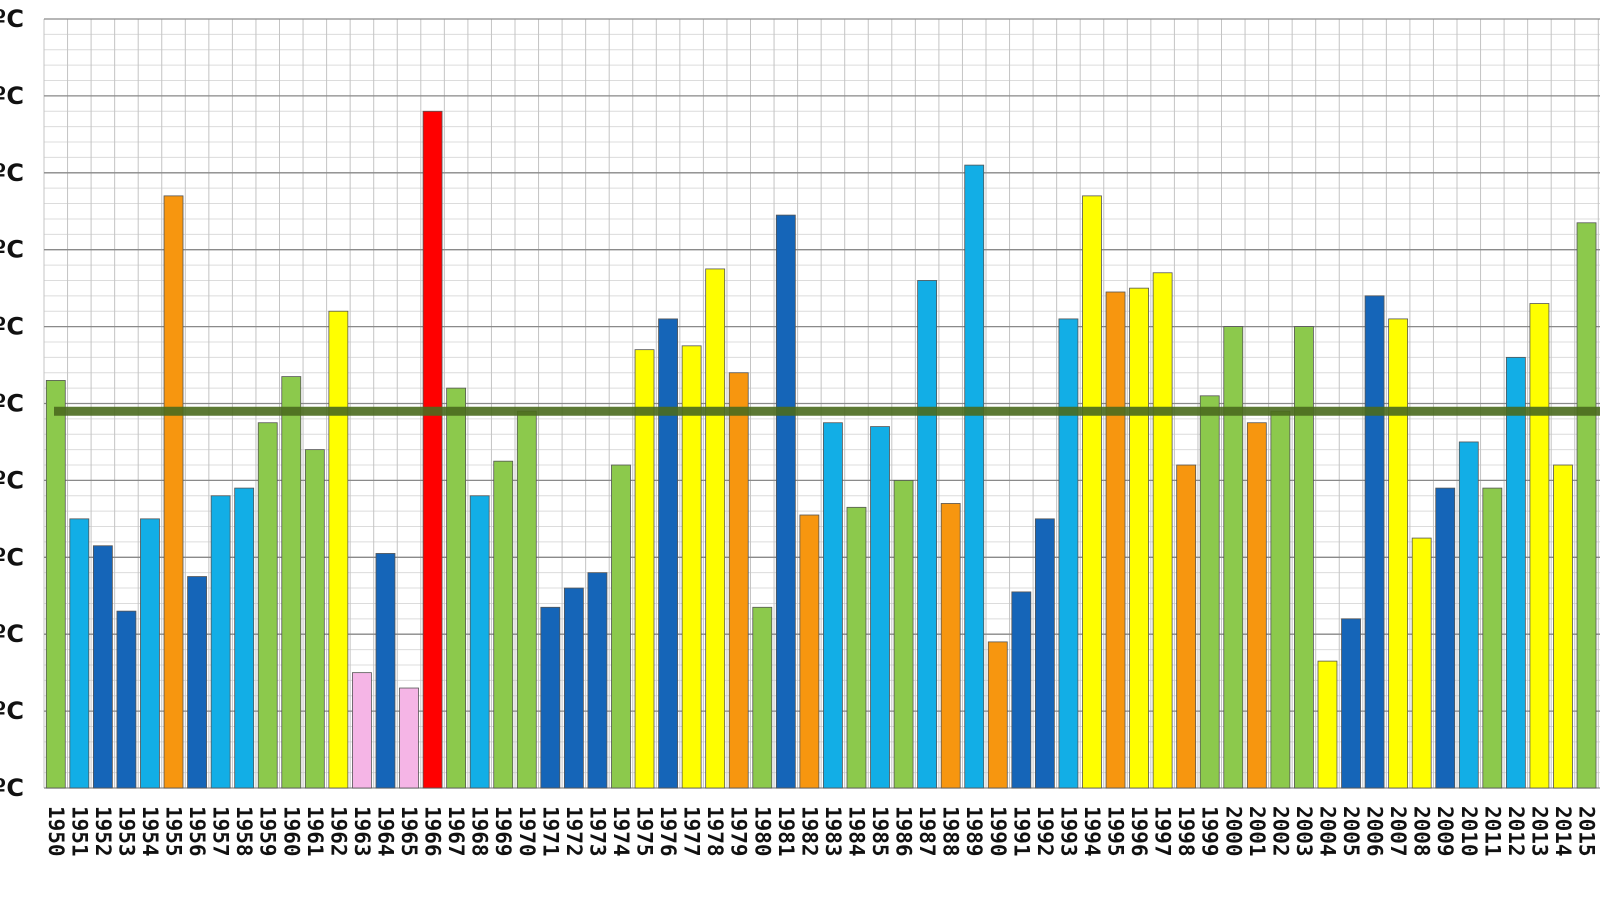  Describe the element at coordinates (550, 831) in the screenshot. I see `x-tick-label: 1971` at that location.